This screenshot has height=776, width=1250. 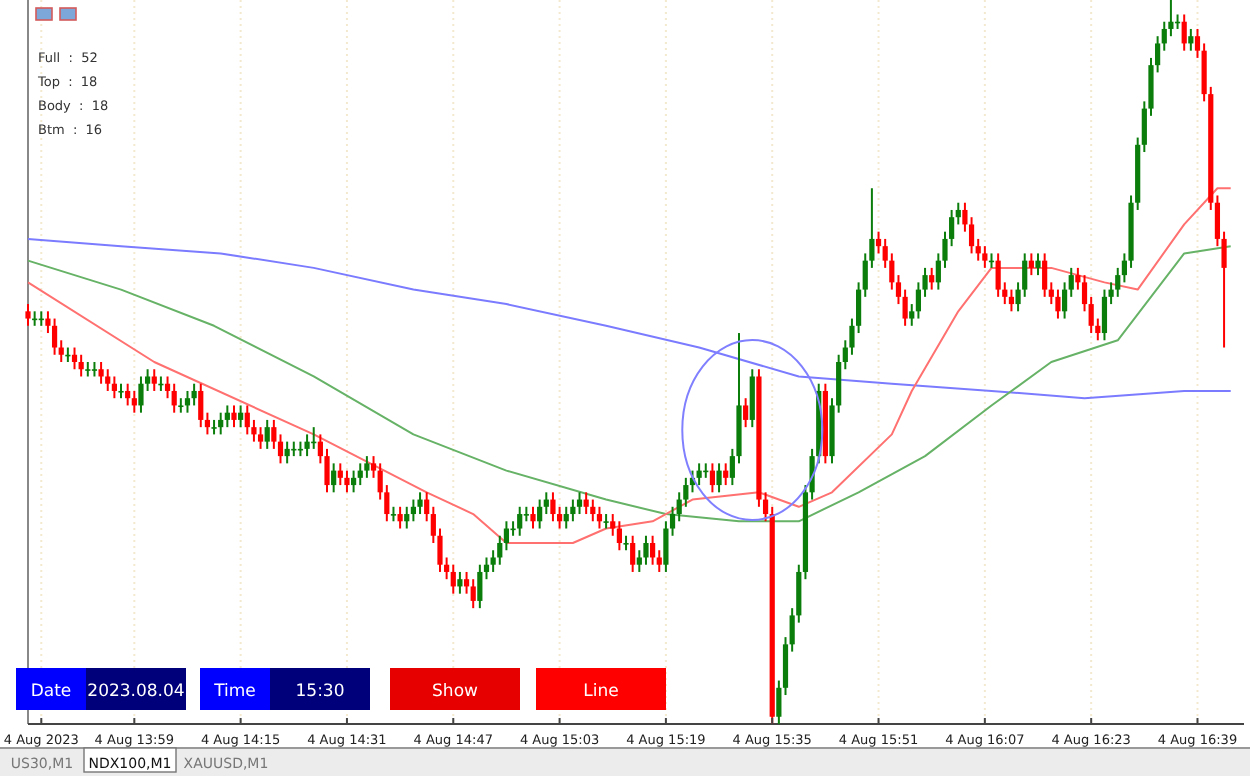 What do you see at coordinates (234, 692) in the screenshot?
I see `annotation: Time` at bounding box center [234, 692].